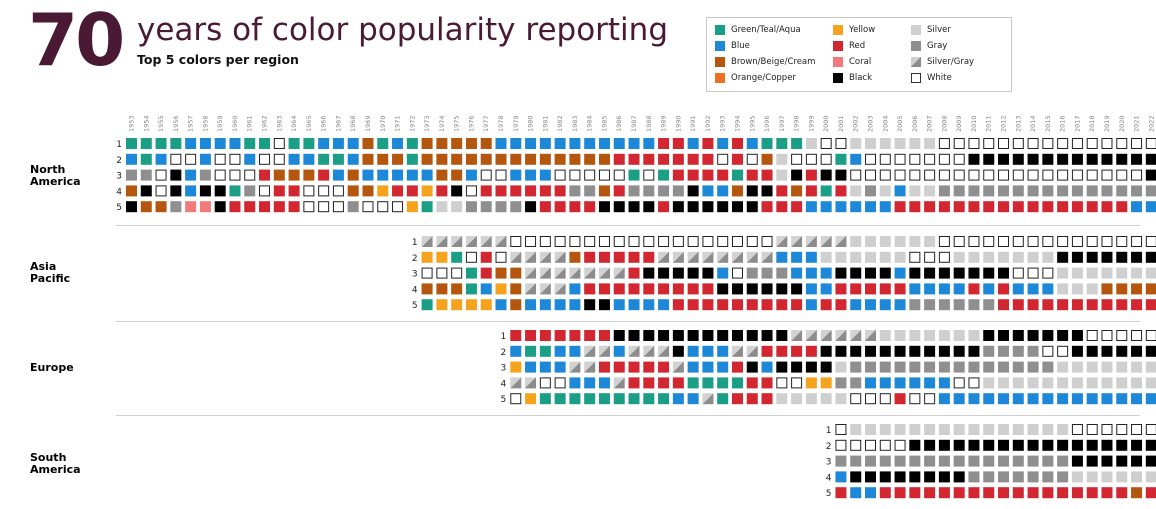 The height and width of the screenshot is (509, 1156). I want to click on year-tick-label: 1980, so click(531, 123).